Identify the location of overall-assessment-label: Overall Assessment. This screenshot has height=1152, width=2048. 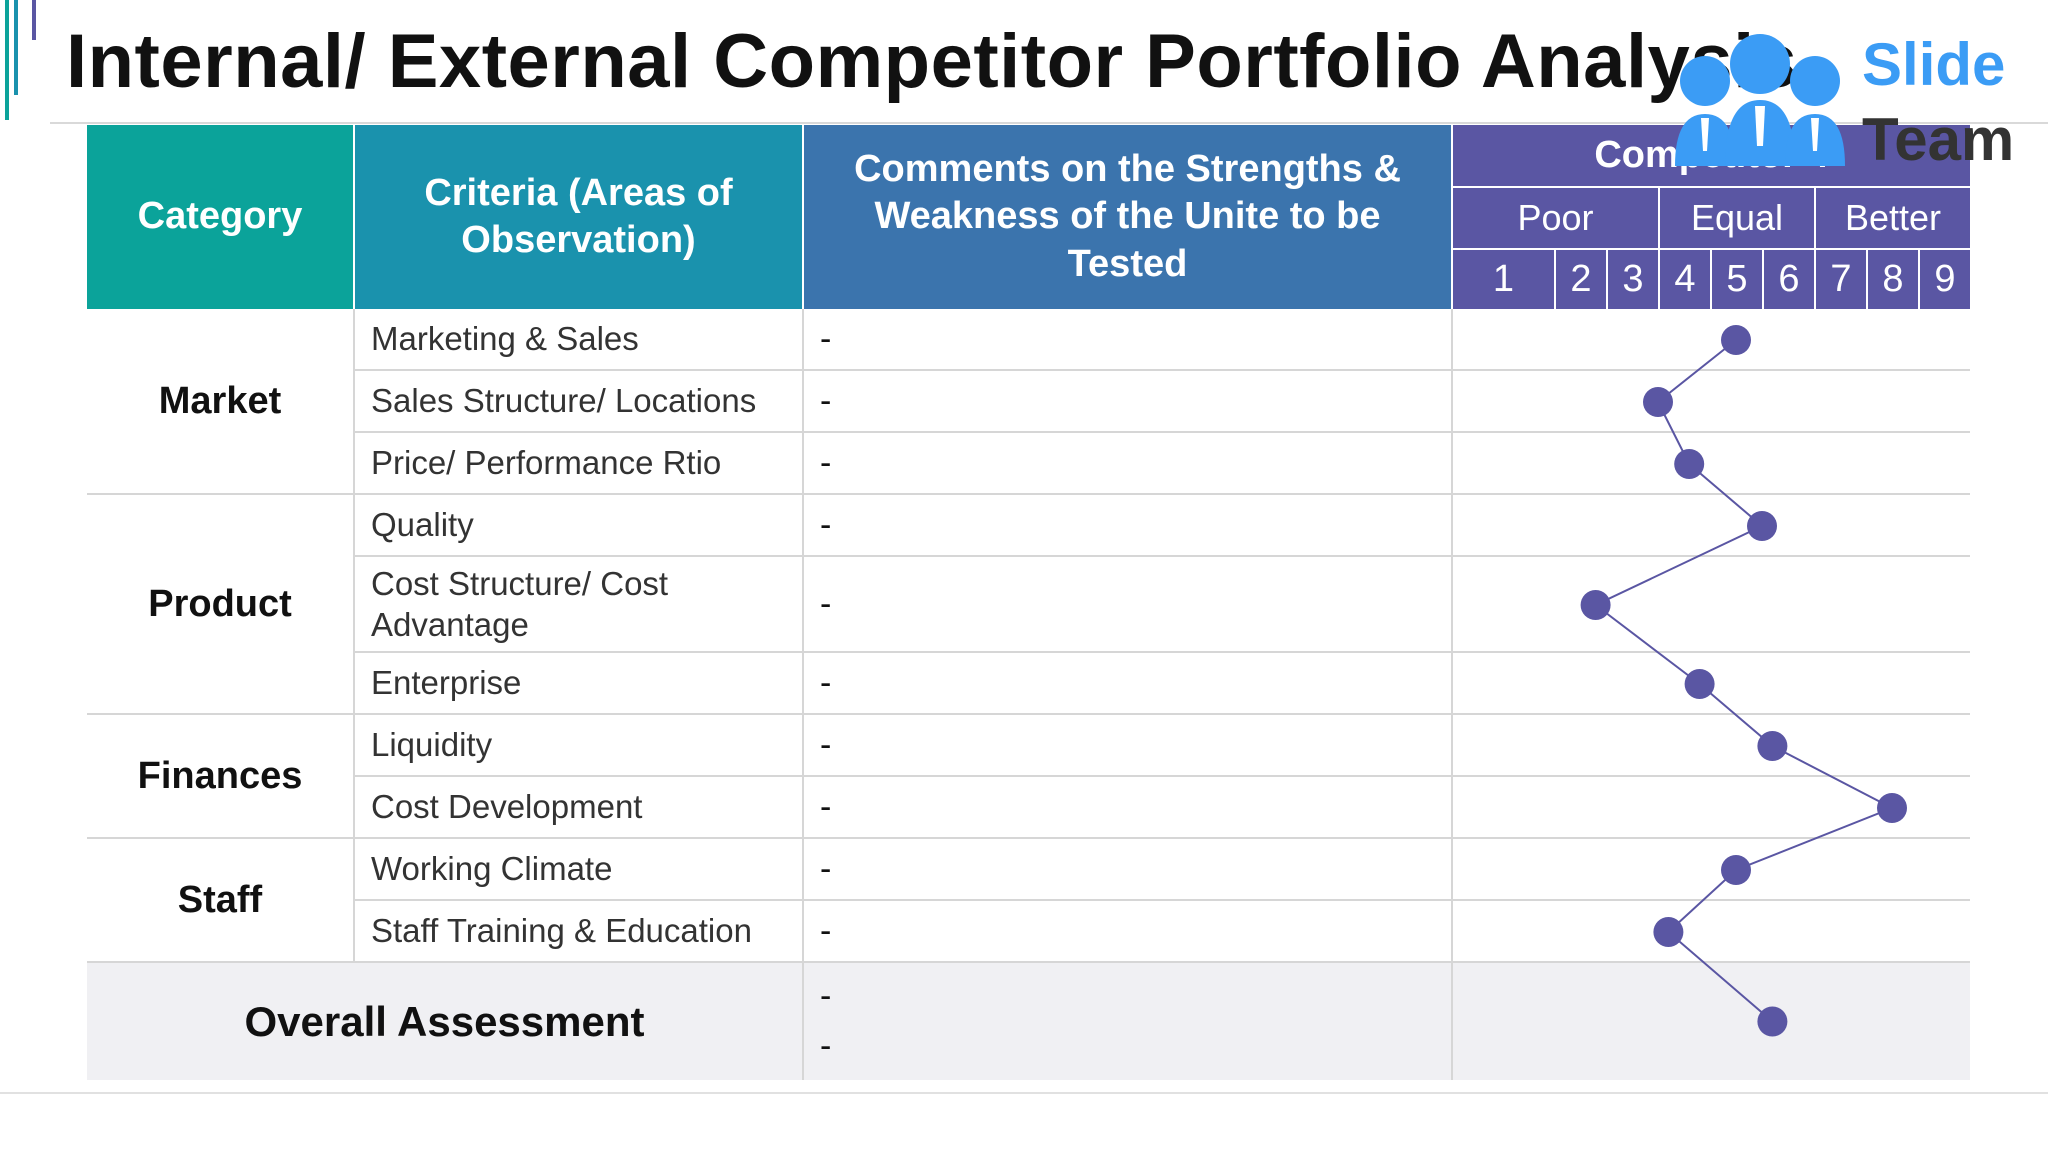
(444, 1021).